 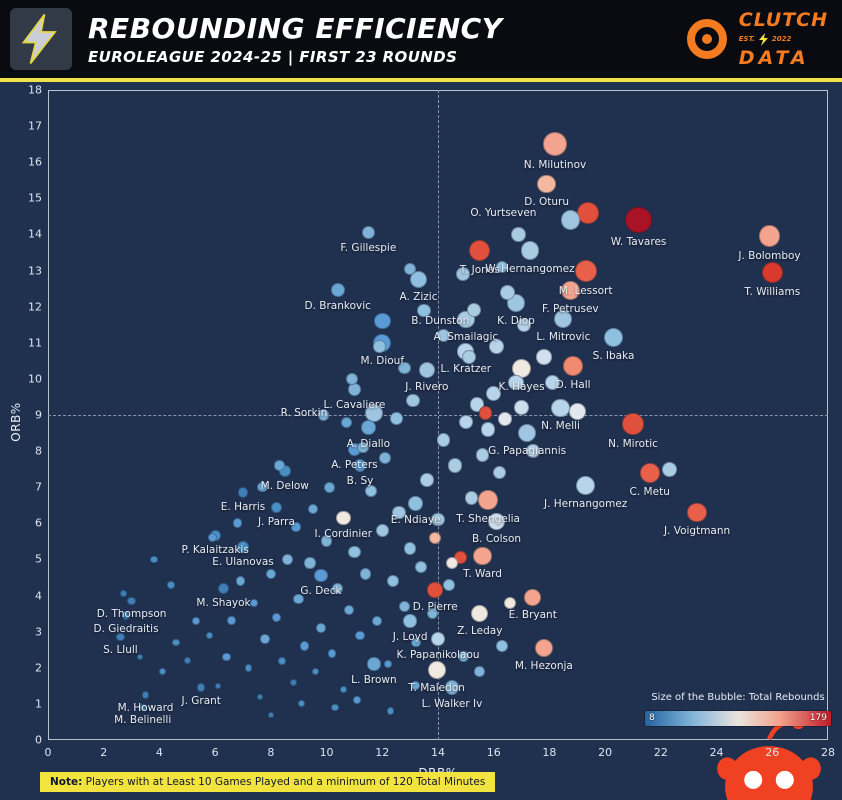 What do you see at coordinates (418, 297) in the screenshot?
I see `player-label: A. Zizic` at bounding box center [418, 297].